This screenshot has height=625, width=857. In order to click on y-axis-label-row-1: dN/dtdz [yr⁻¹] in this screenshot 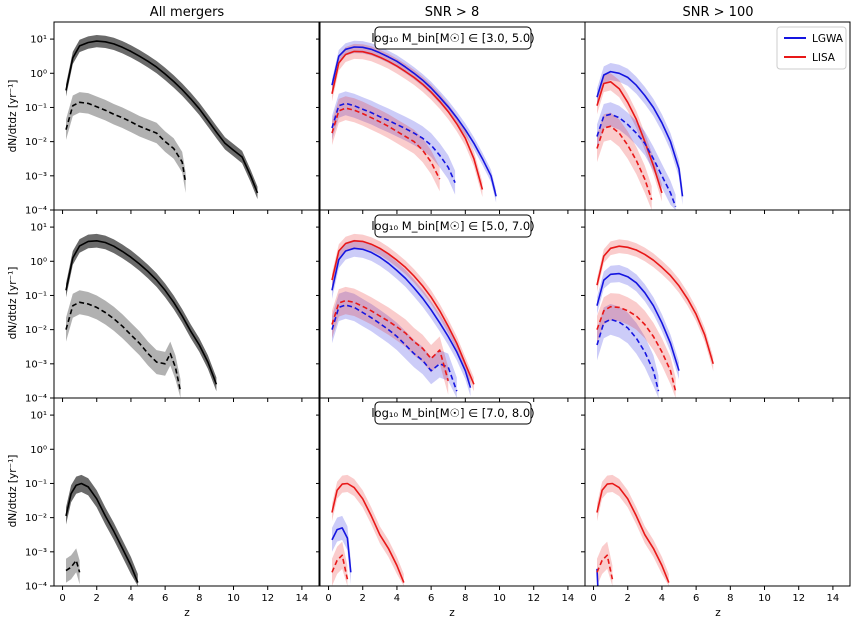, I will do `click(13, 116)`.